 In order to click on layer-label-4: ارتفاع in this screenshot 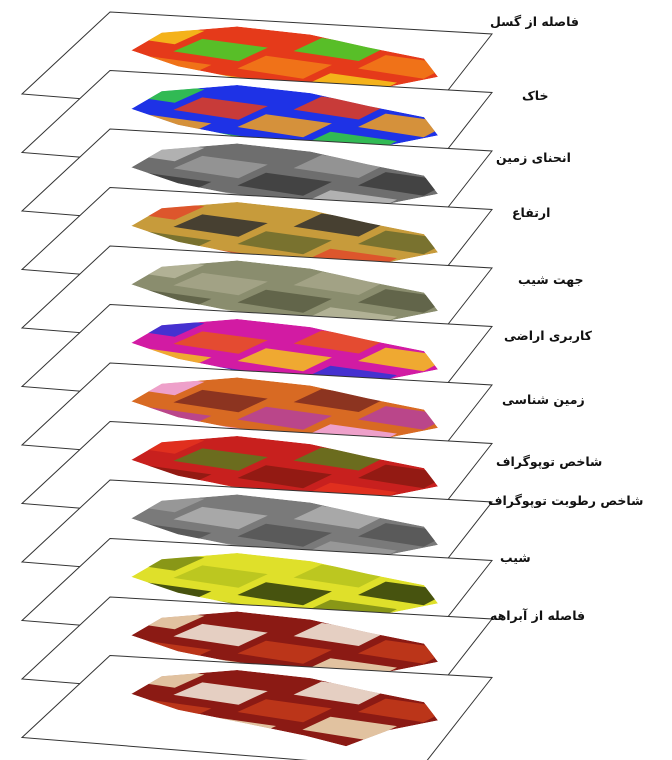, I will do `click(531, 212)`.